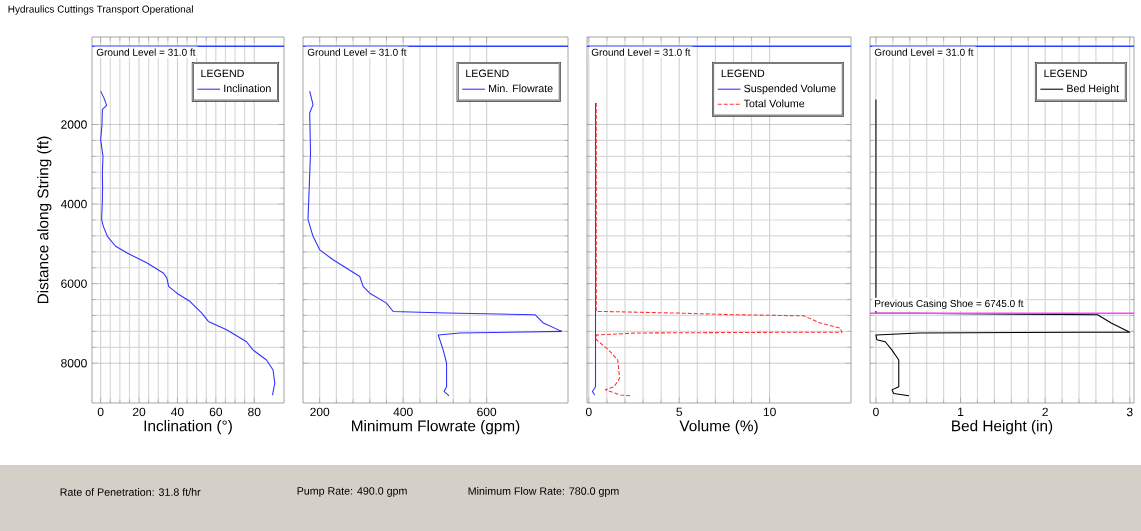 This screenshot has width=1141, height=531. I want to click on y-tick-label: 4000, so click(73, 204).